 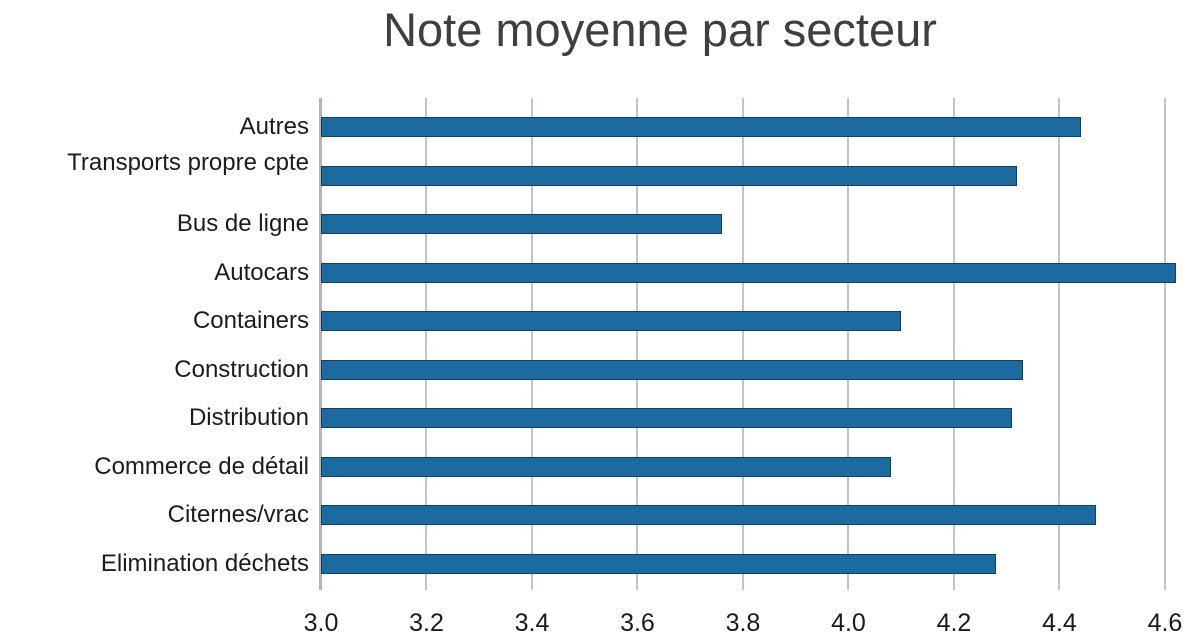 I want to click on category-label: Elimination déchets, so click(x=204, y=563).